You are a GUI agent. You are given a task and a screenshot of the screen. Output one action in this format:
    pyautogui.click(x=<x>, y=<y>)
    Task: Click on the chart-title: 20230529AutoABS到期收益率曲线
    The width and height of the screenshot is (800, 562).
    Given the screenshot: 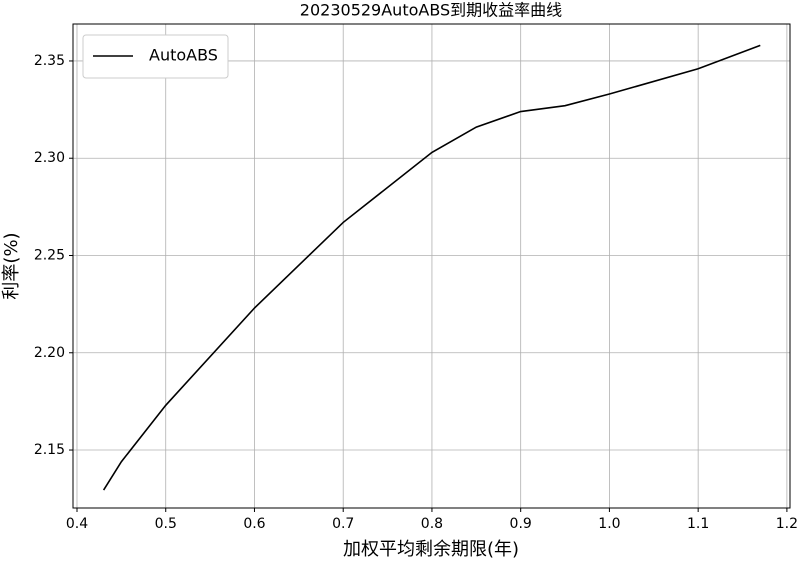 What is the action you would take?
    pyautogui.click(x=431, y=10)
    